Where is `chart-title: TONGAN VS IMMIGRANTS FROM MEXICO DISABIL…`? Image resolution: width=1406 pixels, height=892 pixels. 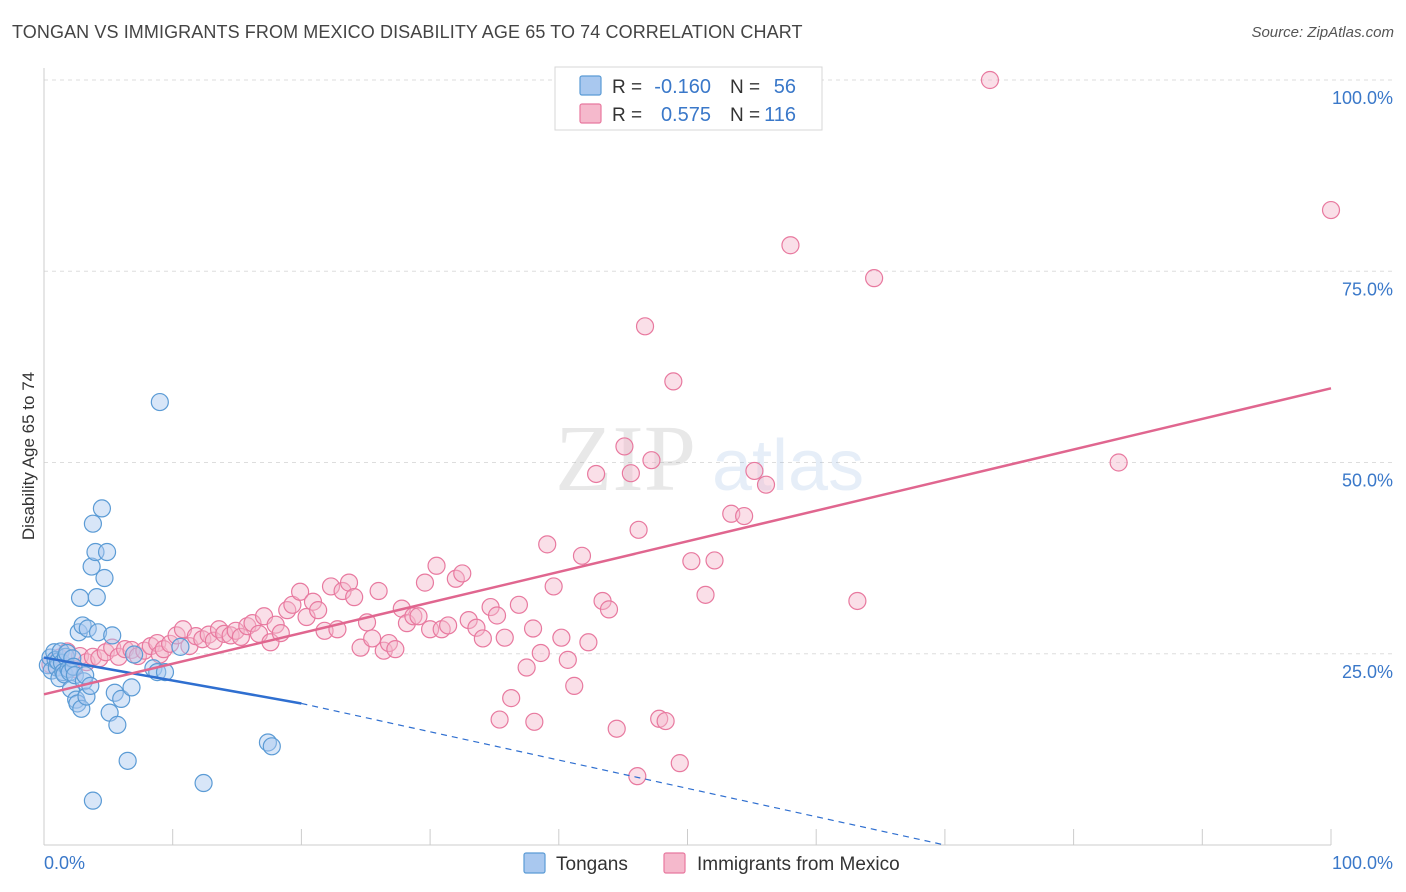 chart-title: TONGAN VS IMMIGRANTS FROM MEXICO DISABIL… is located at coordinates (407, 32).